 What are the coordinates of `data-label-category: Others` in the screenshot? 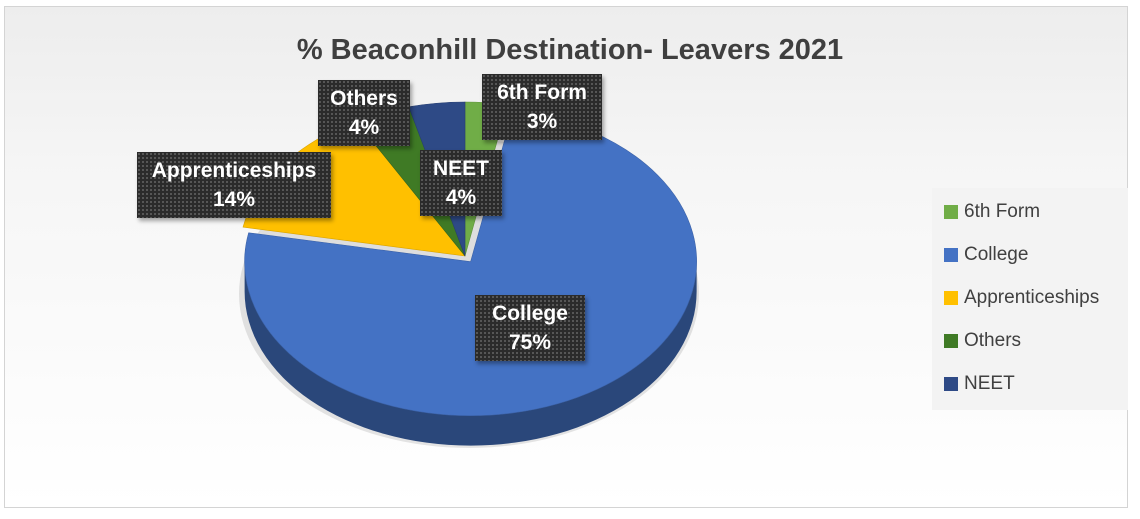 It's located at (364, 98).